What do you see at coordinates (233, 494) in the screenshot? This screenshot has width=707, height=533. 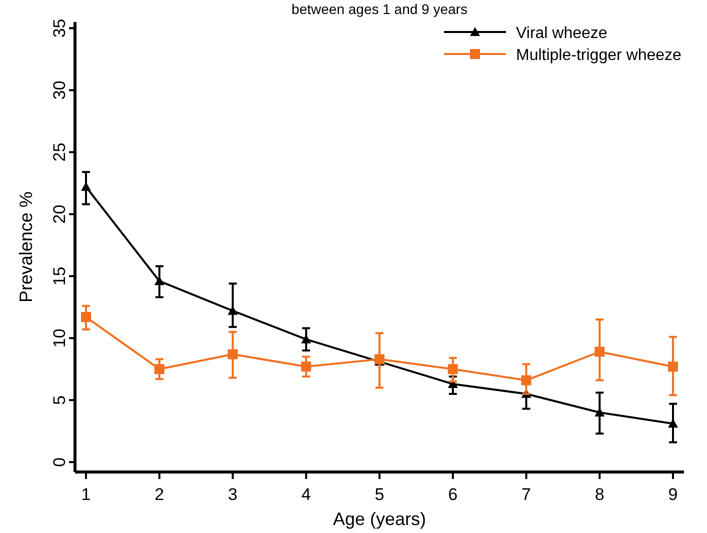 I see `x-tick-label: 3` at bounding box center [233, 494].